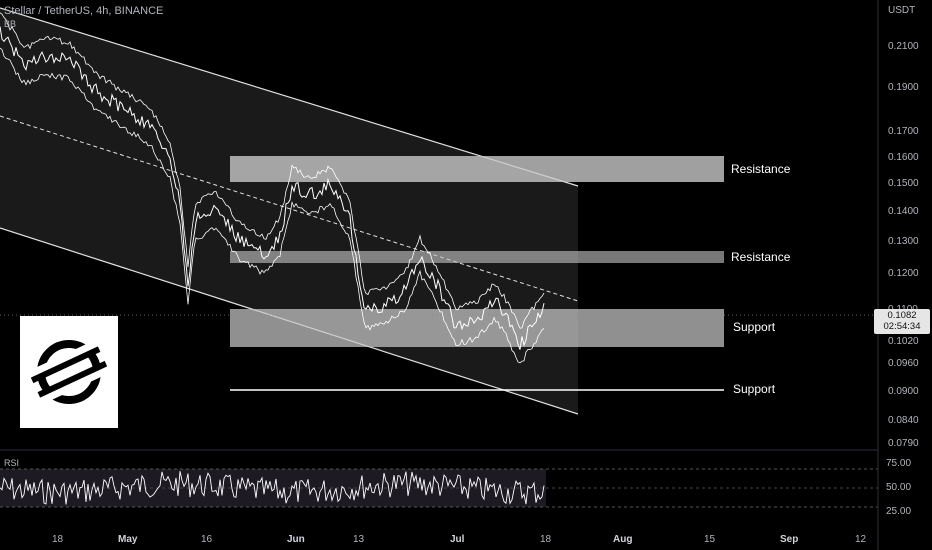 This screenshot has height=550, width=932. What do you see at coordinates (789, 539) in the screenshot?
I see `time-tick: Sep` at bounding box center [789, 539].